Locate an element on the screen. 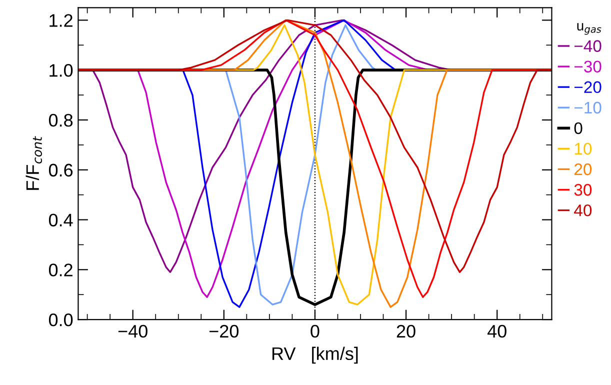  legend-label: 20 is located at coordinates (583, 169).